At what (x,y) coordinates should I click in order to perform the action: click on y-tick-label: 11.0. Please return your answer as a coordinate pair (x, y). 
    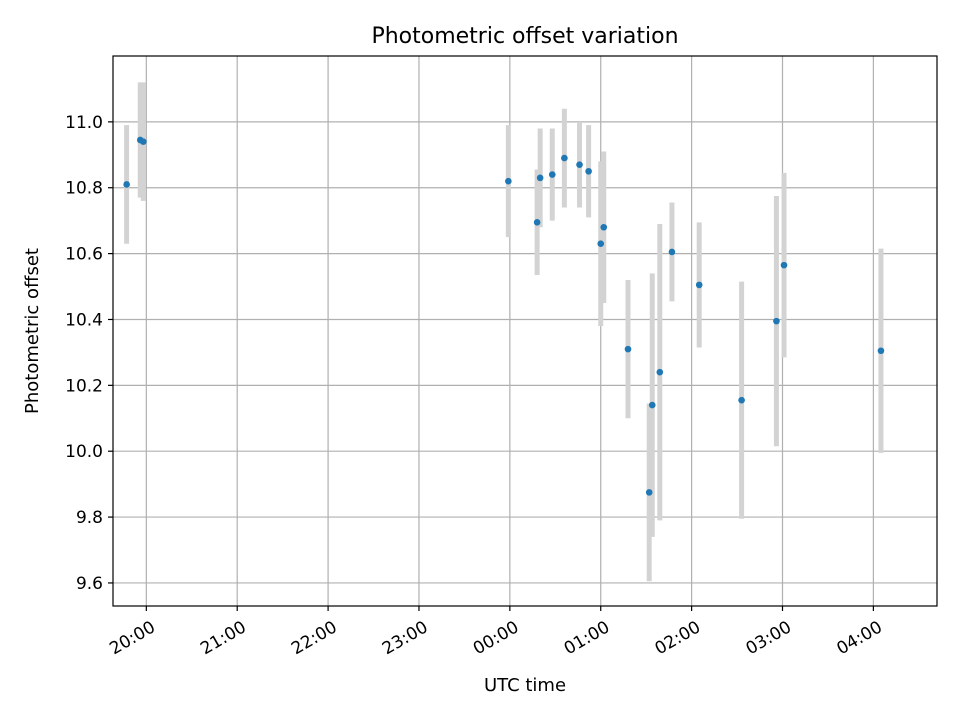
    Looking at the image, I should click on (84, 123).